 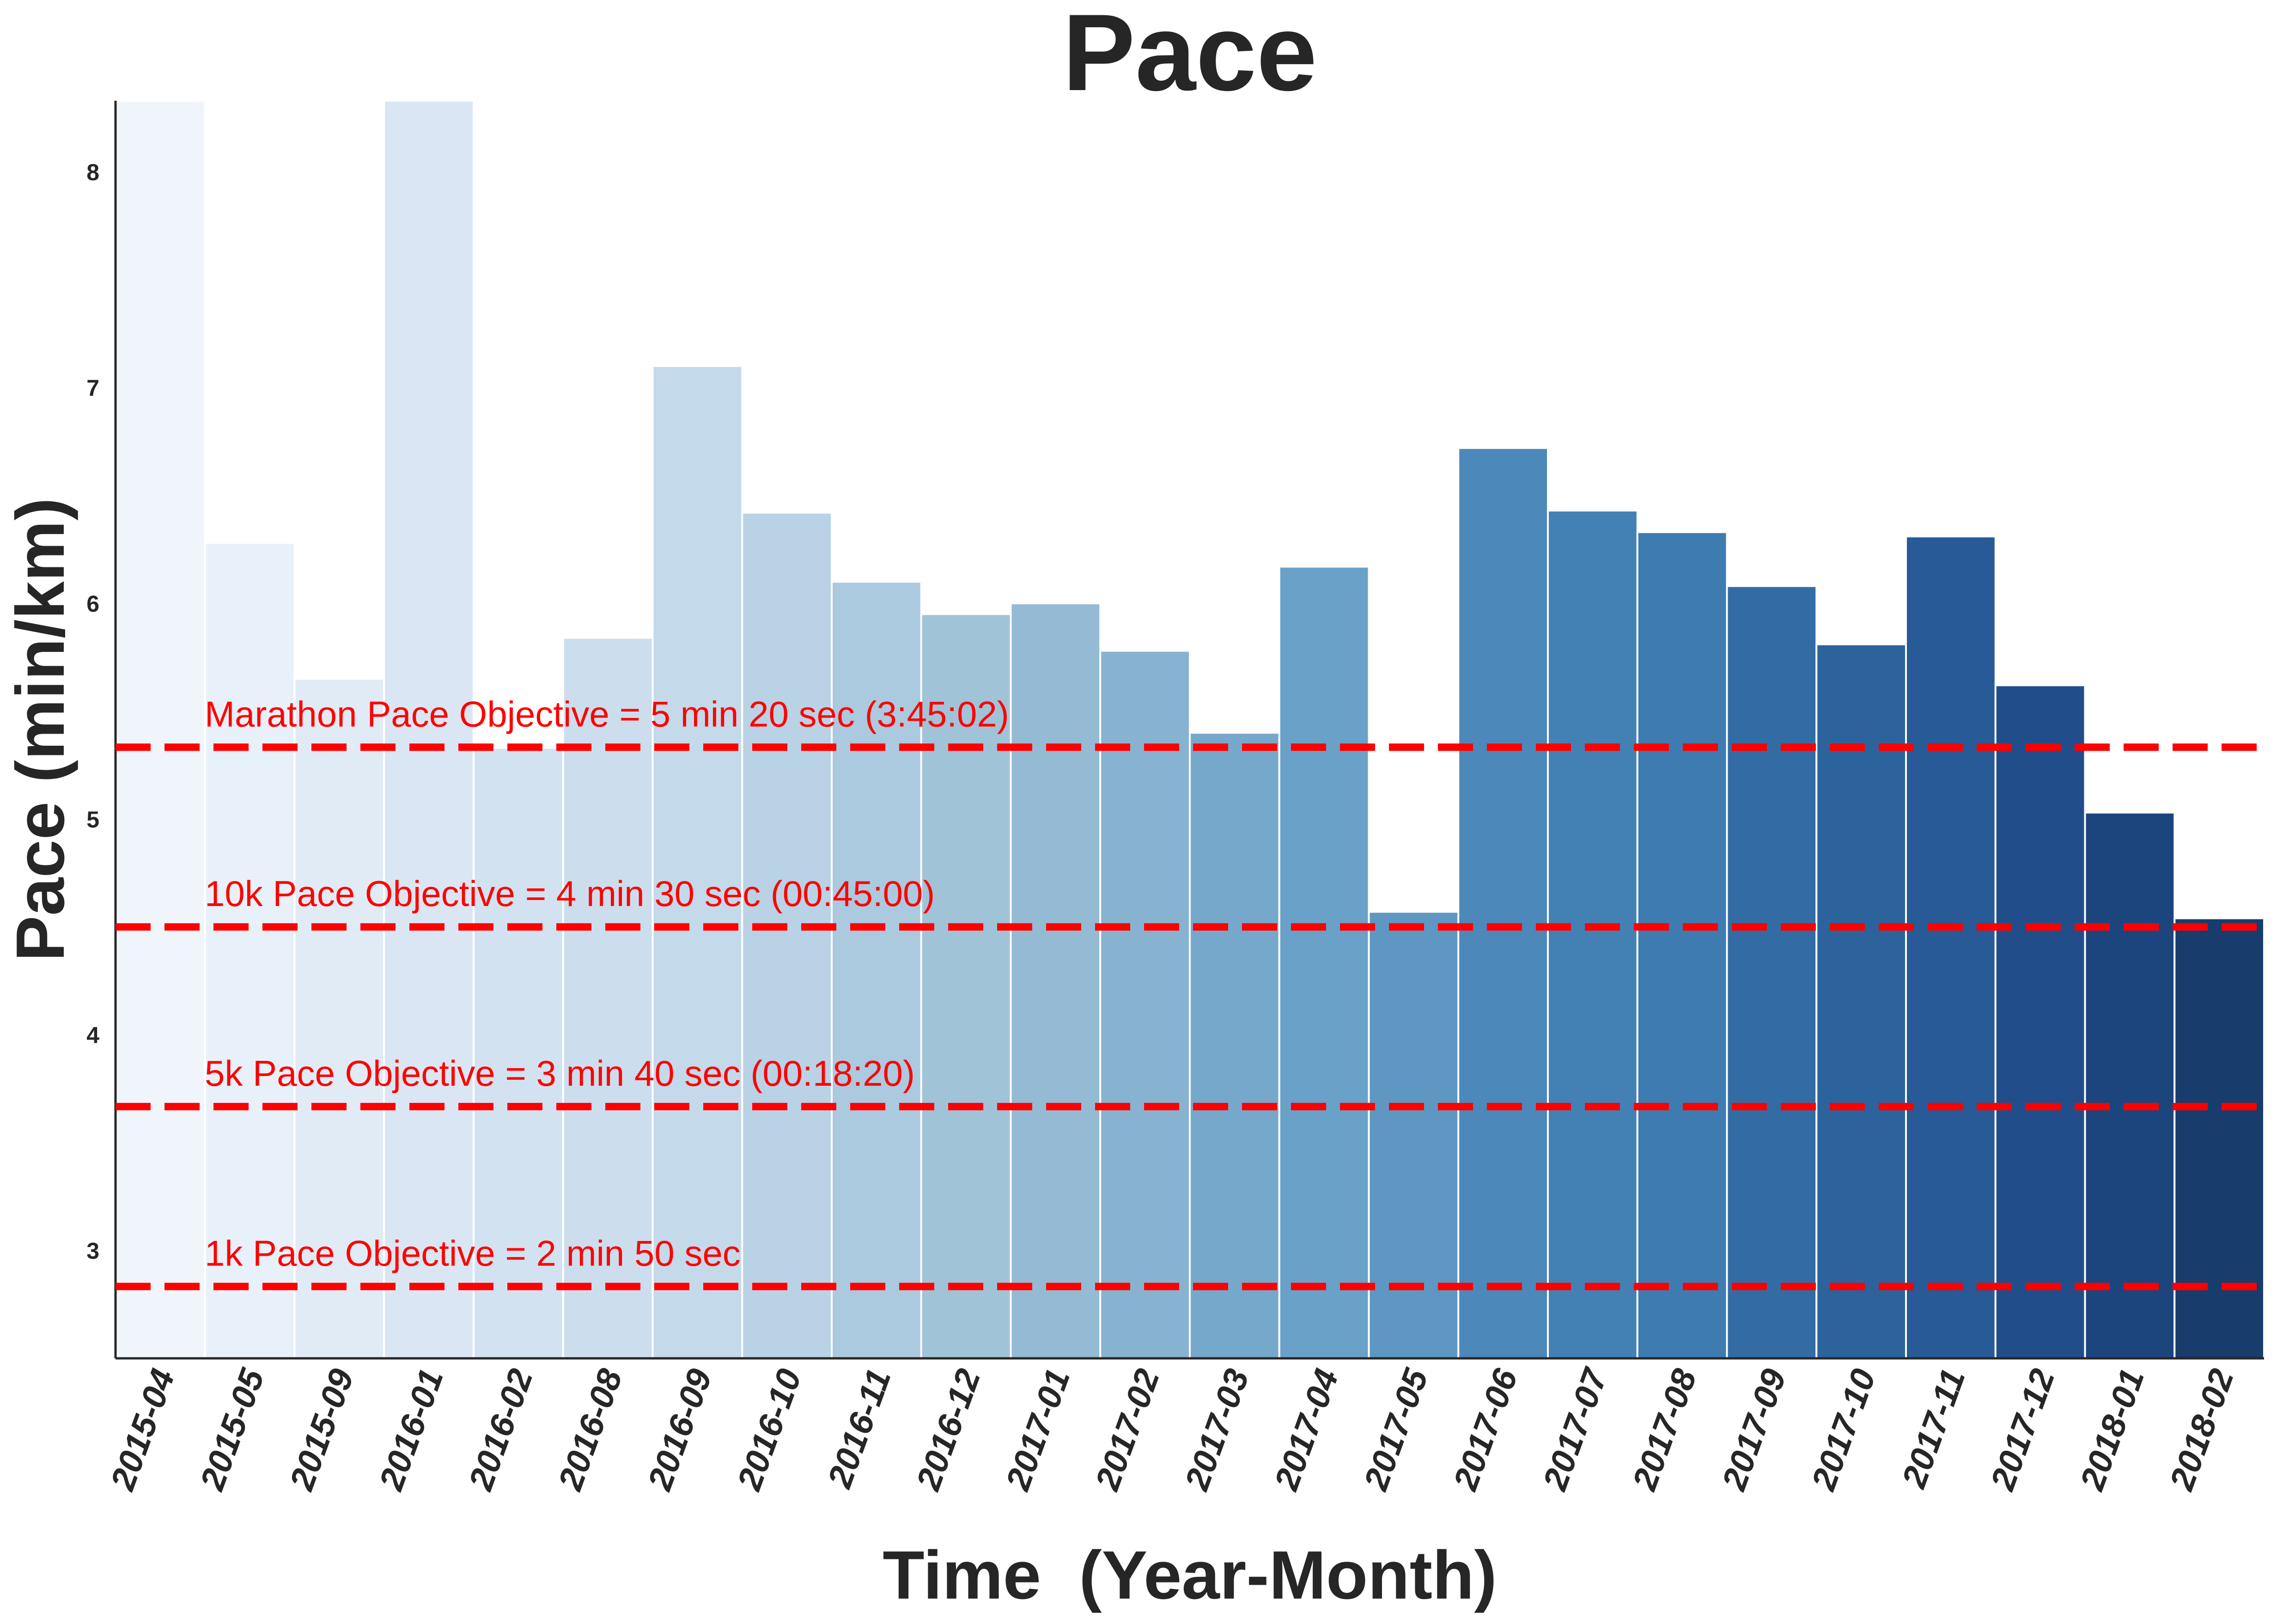 I want to click on reference-line-label: 1k Pace Objective = 2 min 50 sec, so click(x=473, y=1253).